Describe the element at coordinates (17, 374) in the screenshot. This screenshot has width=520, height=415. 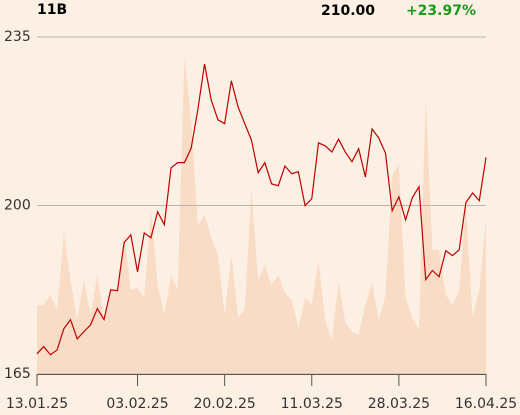
I see `y-tick-label: 165` at that location.